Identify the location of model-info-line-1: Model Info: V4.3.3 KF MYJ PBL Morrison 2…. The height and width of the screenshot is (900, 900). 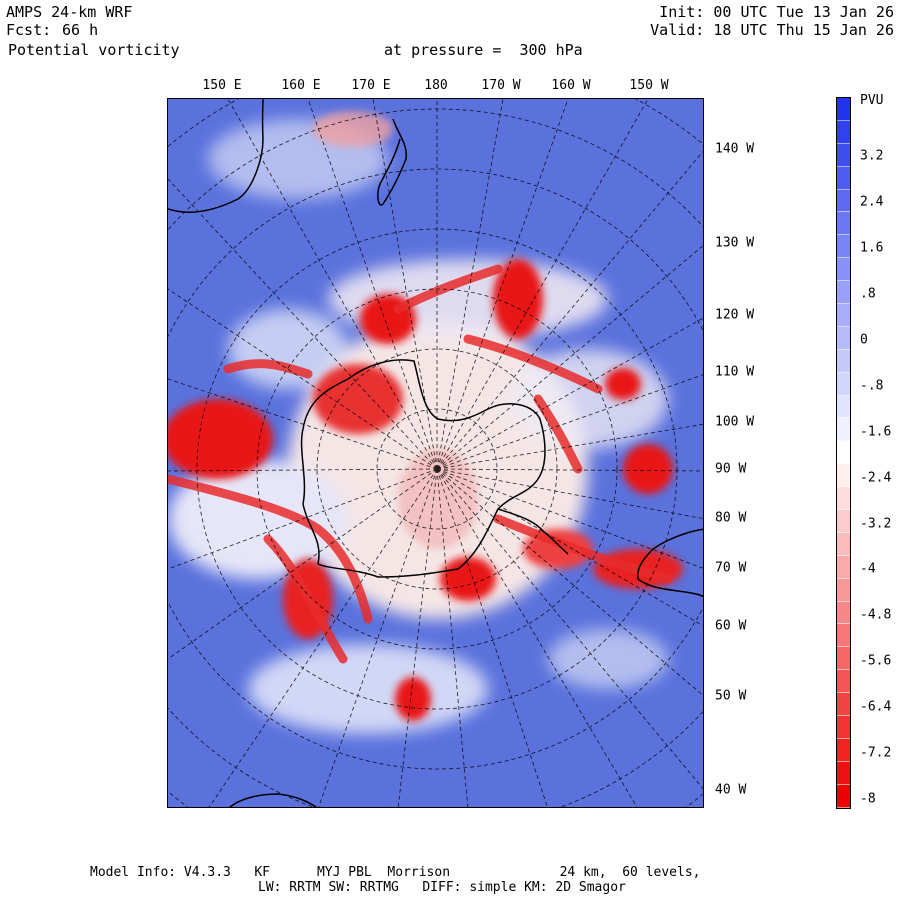
(395, 872).